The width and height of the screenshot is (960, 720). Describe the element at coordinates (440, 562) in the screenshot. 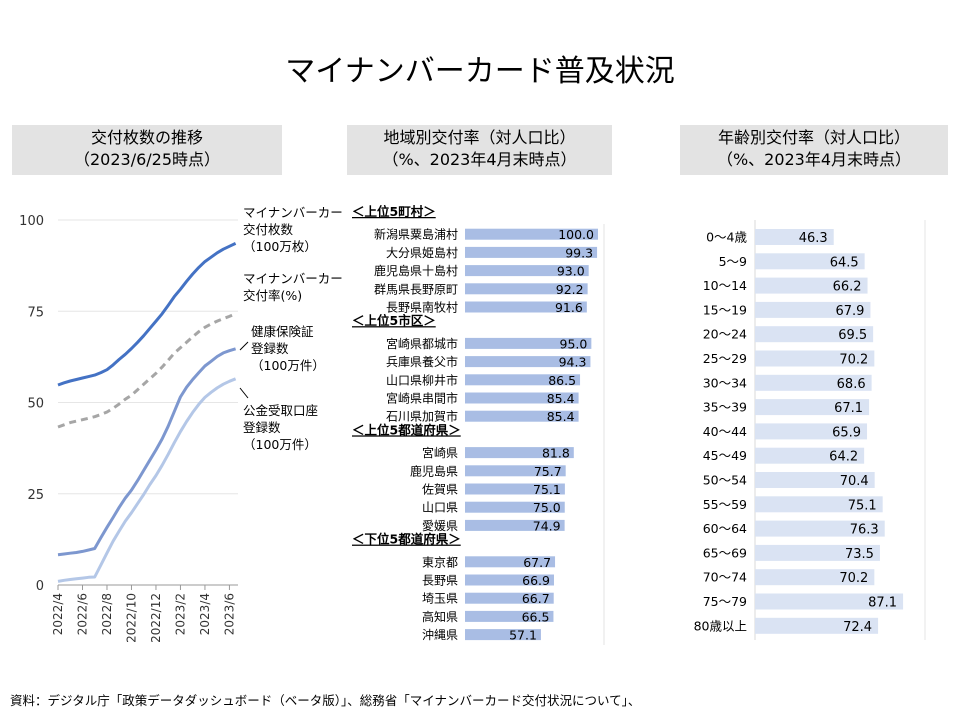

I see `region-category-label: 東京都` at that location.